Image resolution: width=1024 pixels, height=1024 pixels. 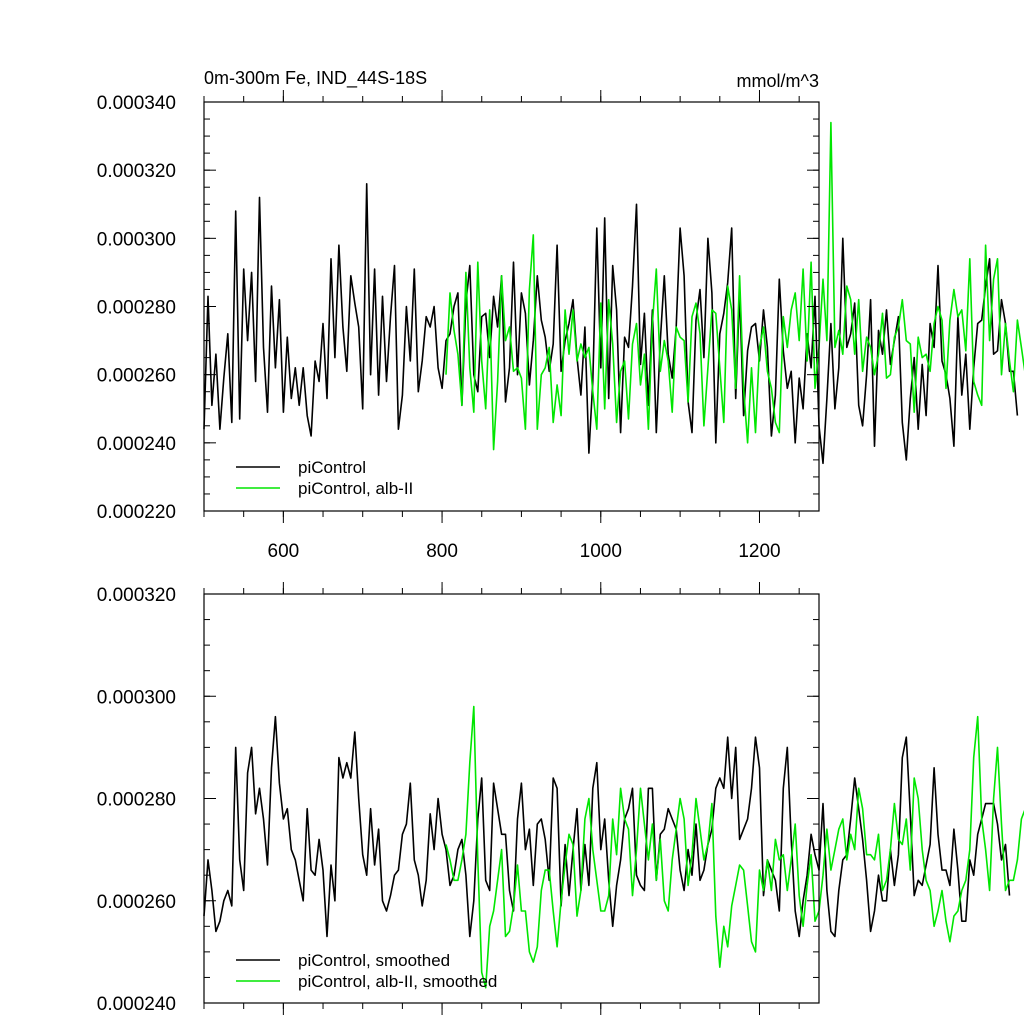 I want to click on legend-label: piControl, smoothed, so click(x=374, y=960).